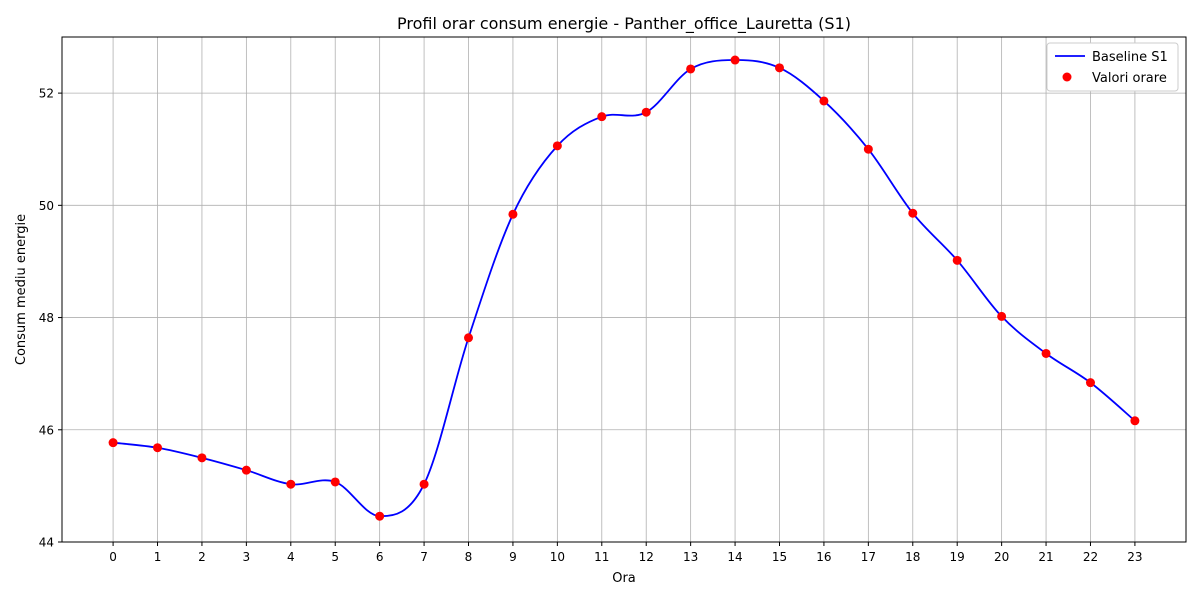 The height and width of the screenshot is (600, 1200). I want to click on x-tick-label: 8, so click(469, 557).